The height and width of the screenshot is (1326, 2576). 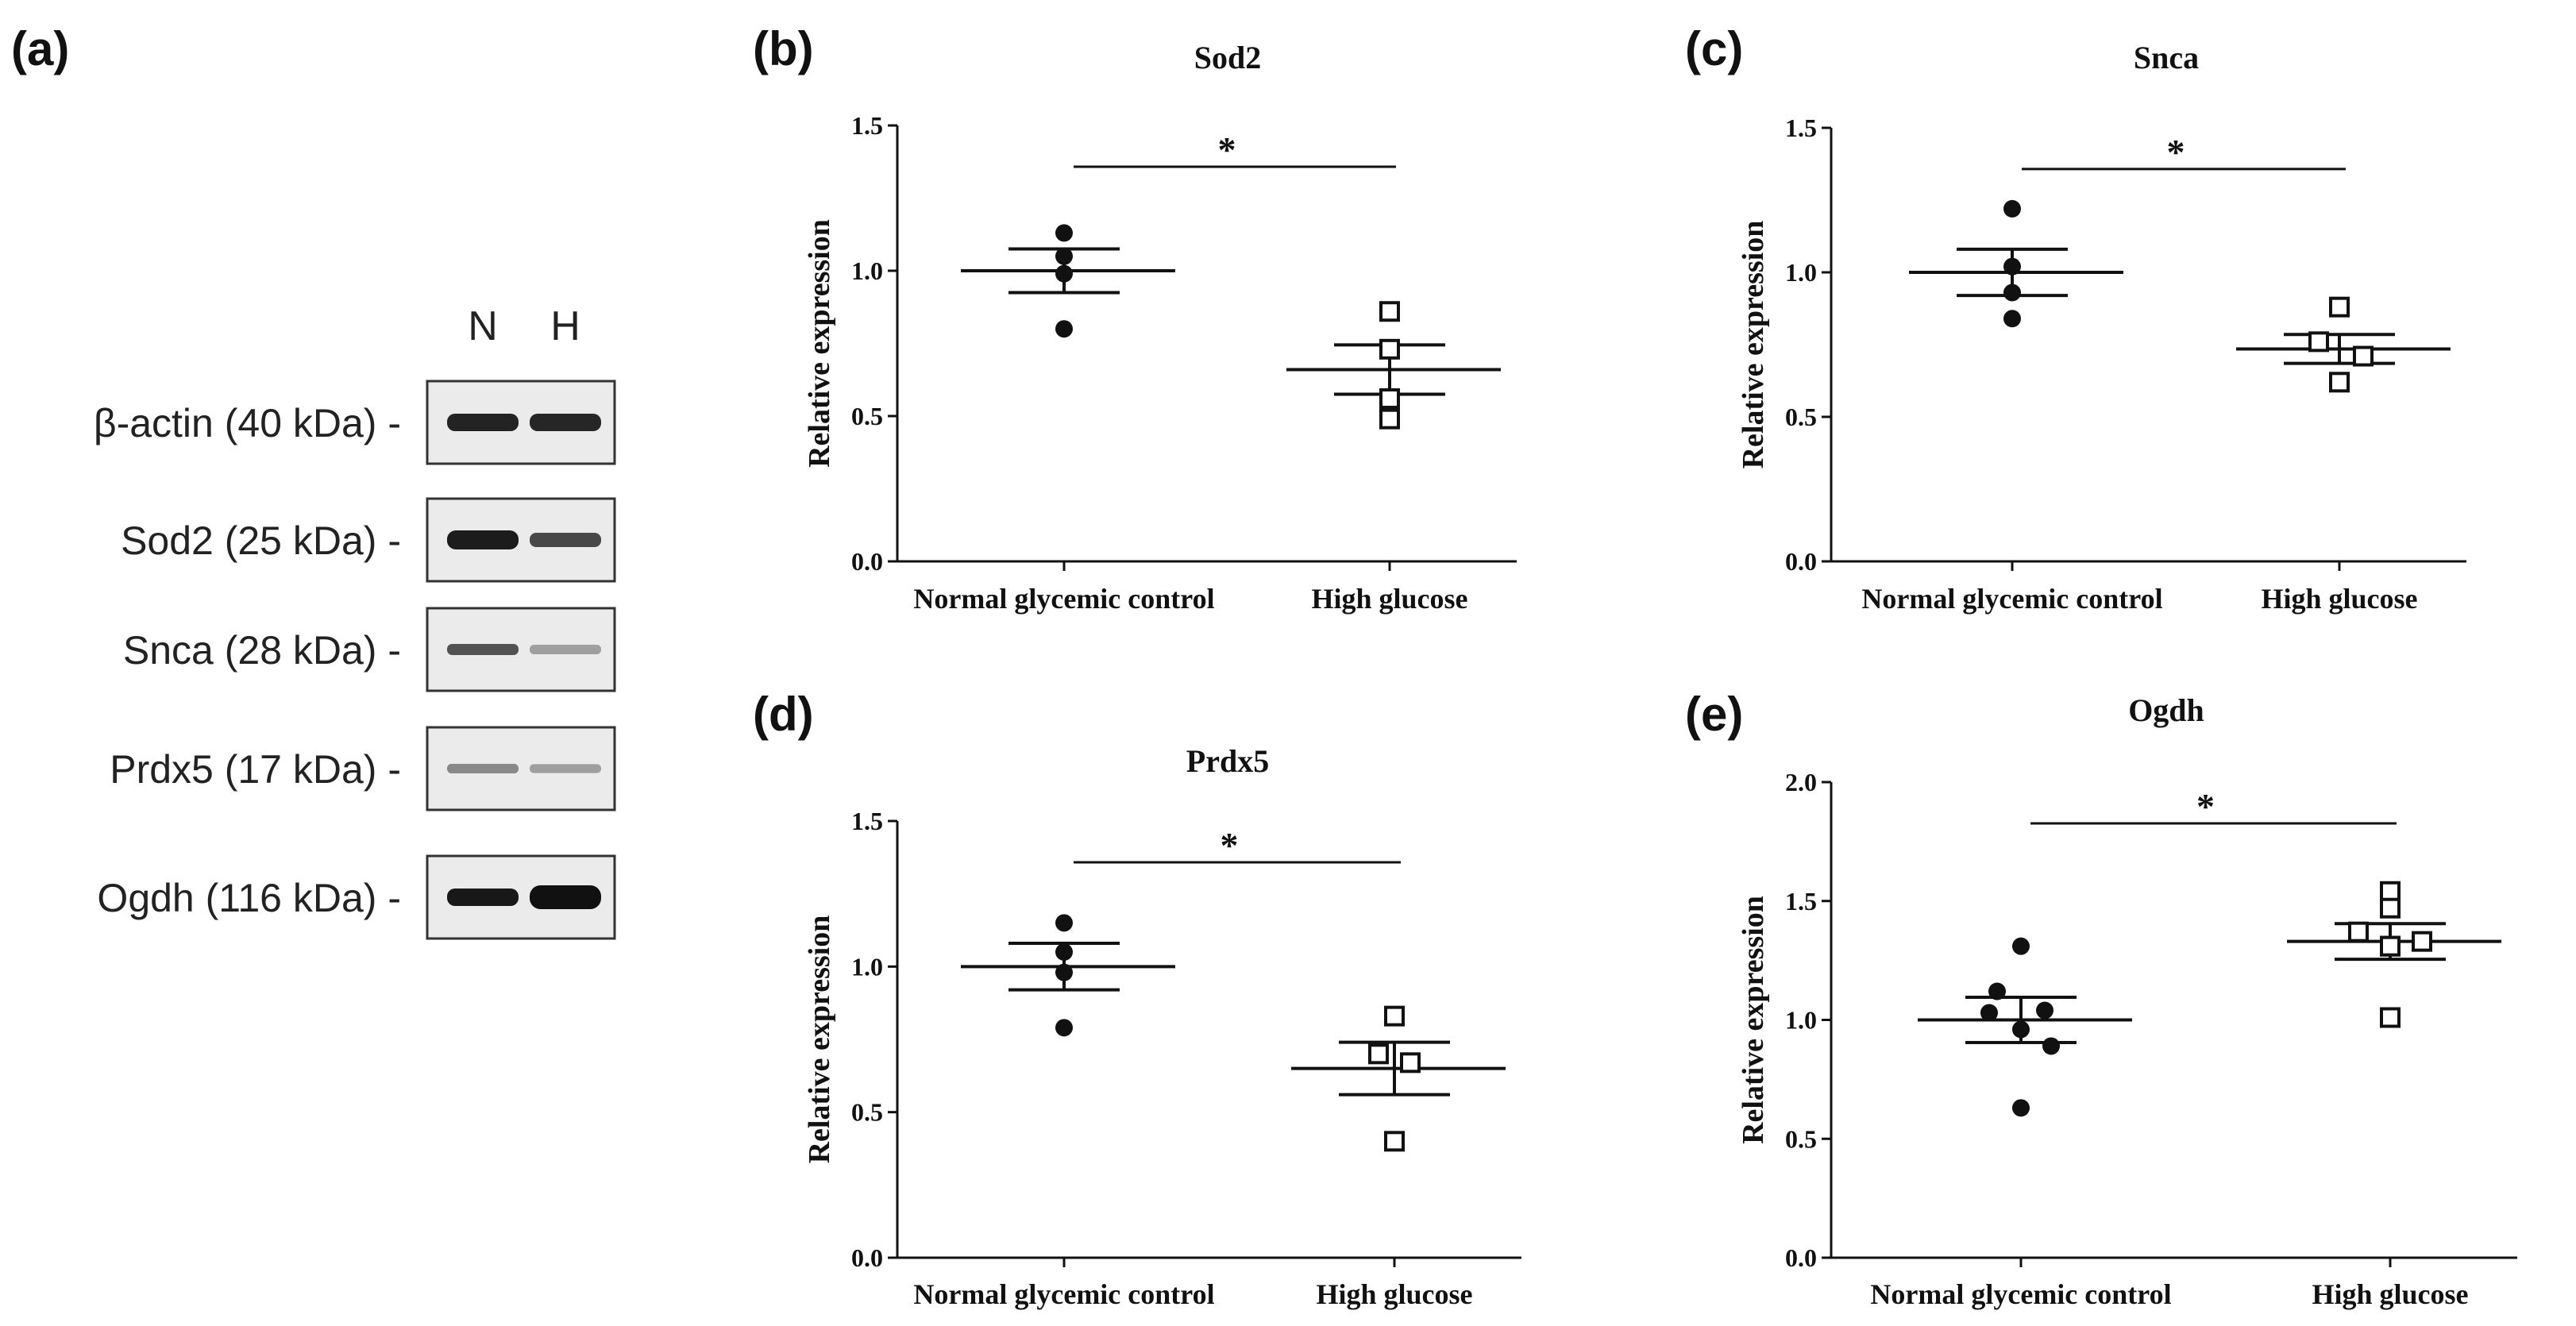 What do you see at coordinates (1228, 57) in the screenshot?
I see `chart-title: Sod2` at bounding box center [1228, 57].